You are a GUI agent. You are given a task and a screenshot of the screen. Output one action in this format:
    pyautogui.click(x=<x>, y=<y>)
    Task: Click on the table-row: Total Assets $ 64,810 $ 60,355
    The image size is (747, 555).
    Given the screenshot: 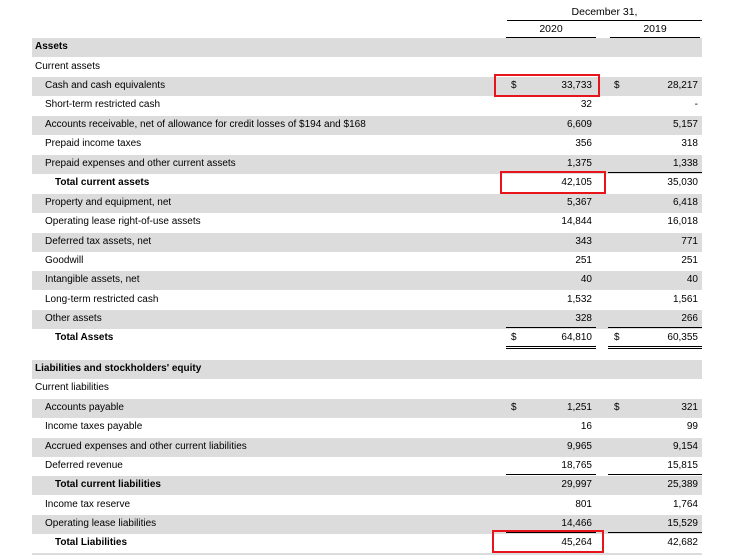 What is the action you would take?
    pyautogui.click(x=367, y=339)
    